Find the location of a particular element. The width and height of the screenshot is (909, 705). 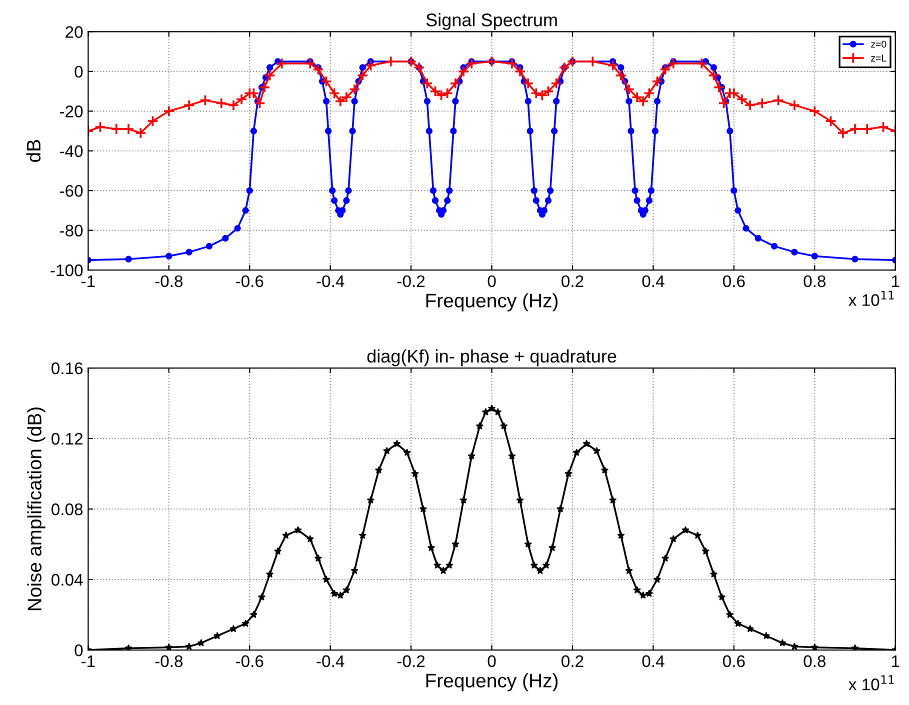

legend-label: z=0 is located at coordinates (878, 44).